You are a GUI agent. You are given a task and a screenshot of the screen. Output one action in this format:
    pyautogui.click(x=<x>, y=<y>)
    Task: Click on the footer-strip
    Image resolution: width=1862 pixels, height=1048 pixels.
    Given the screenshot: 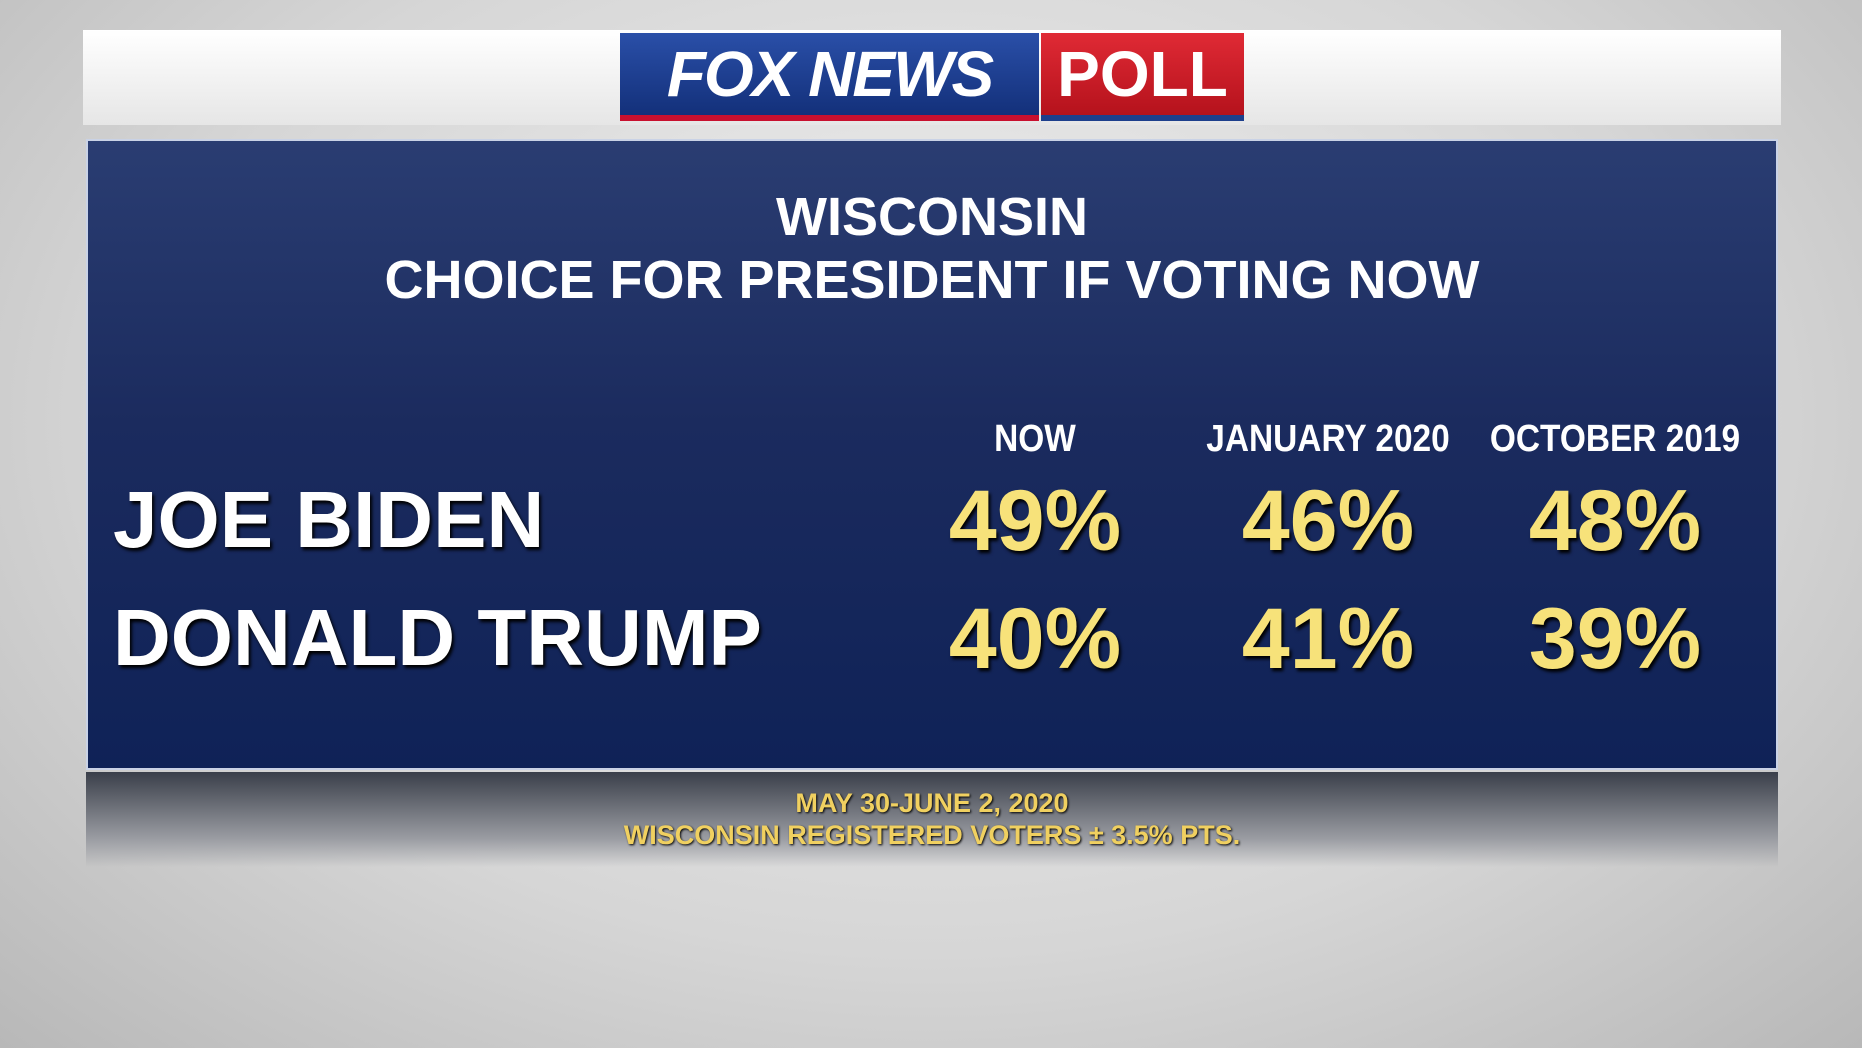 What is the action you would take?
    pyautogui.click(x=932, y=819)
    